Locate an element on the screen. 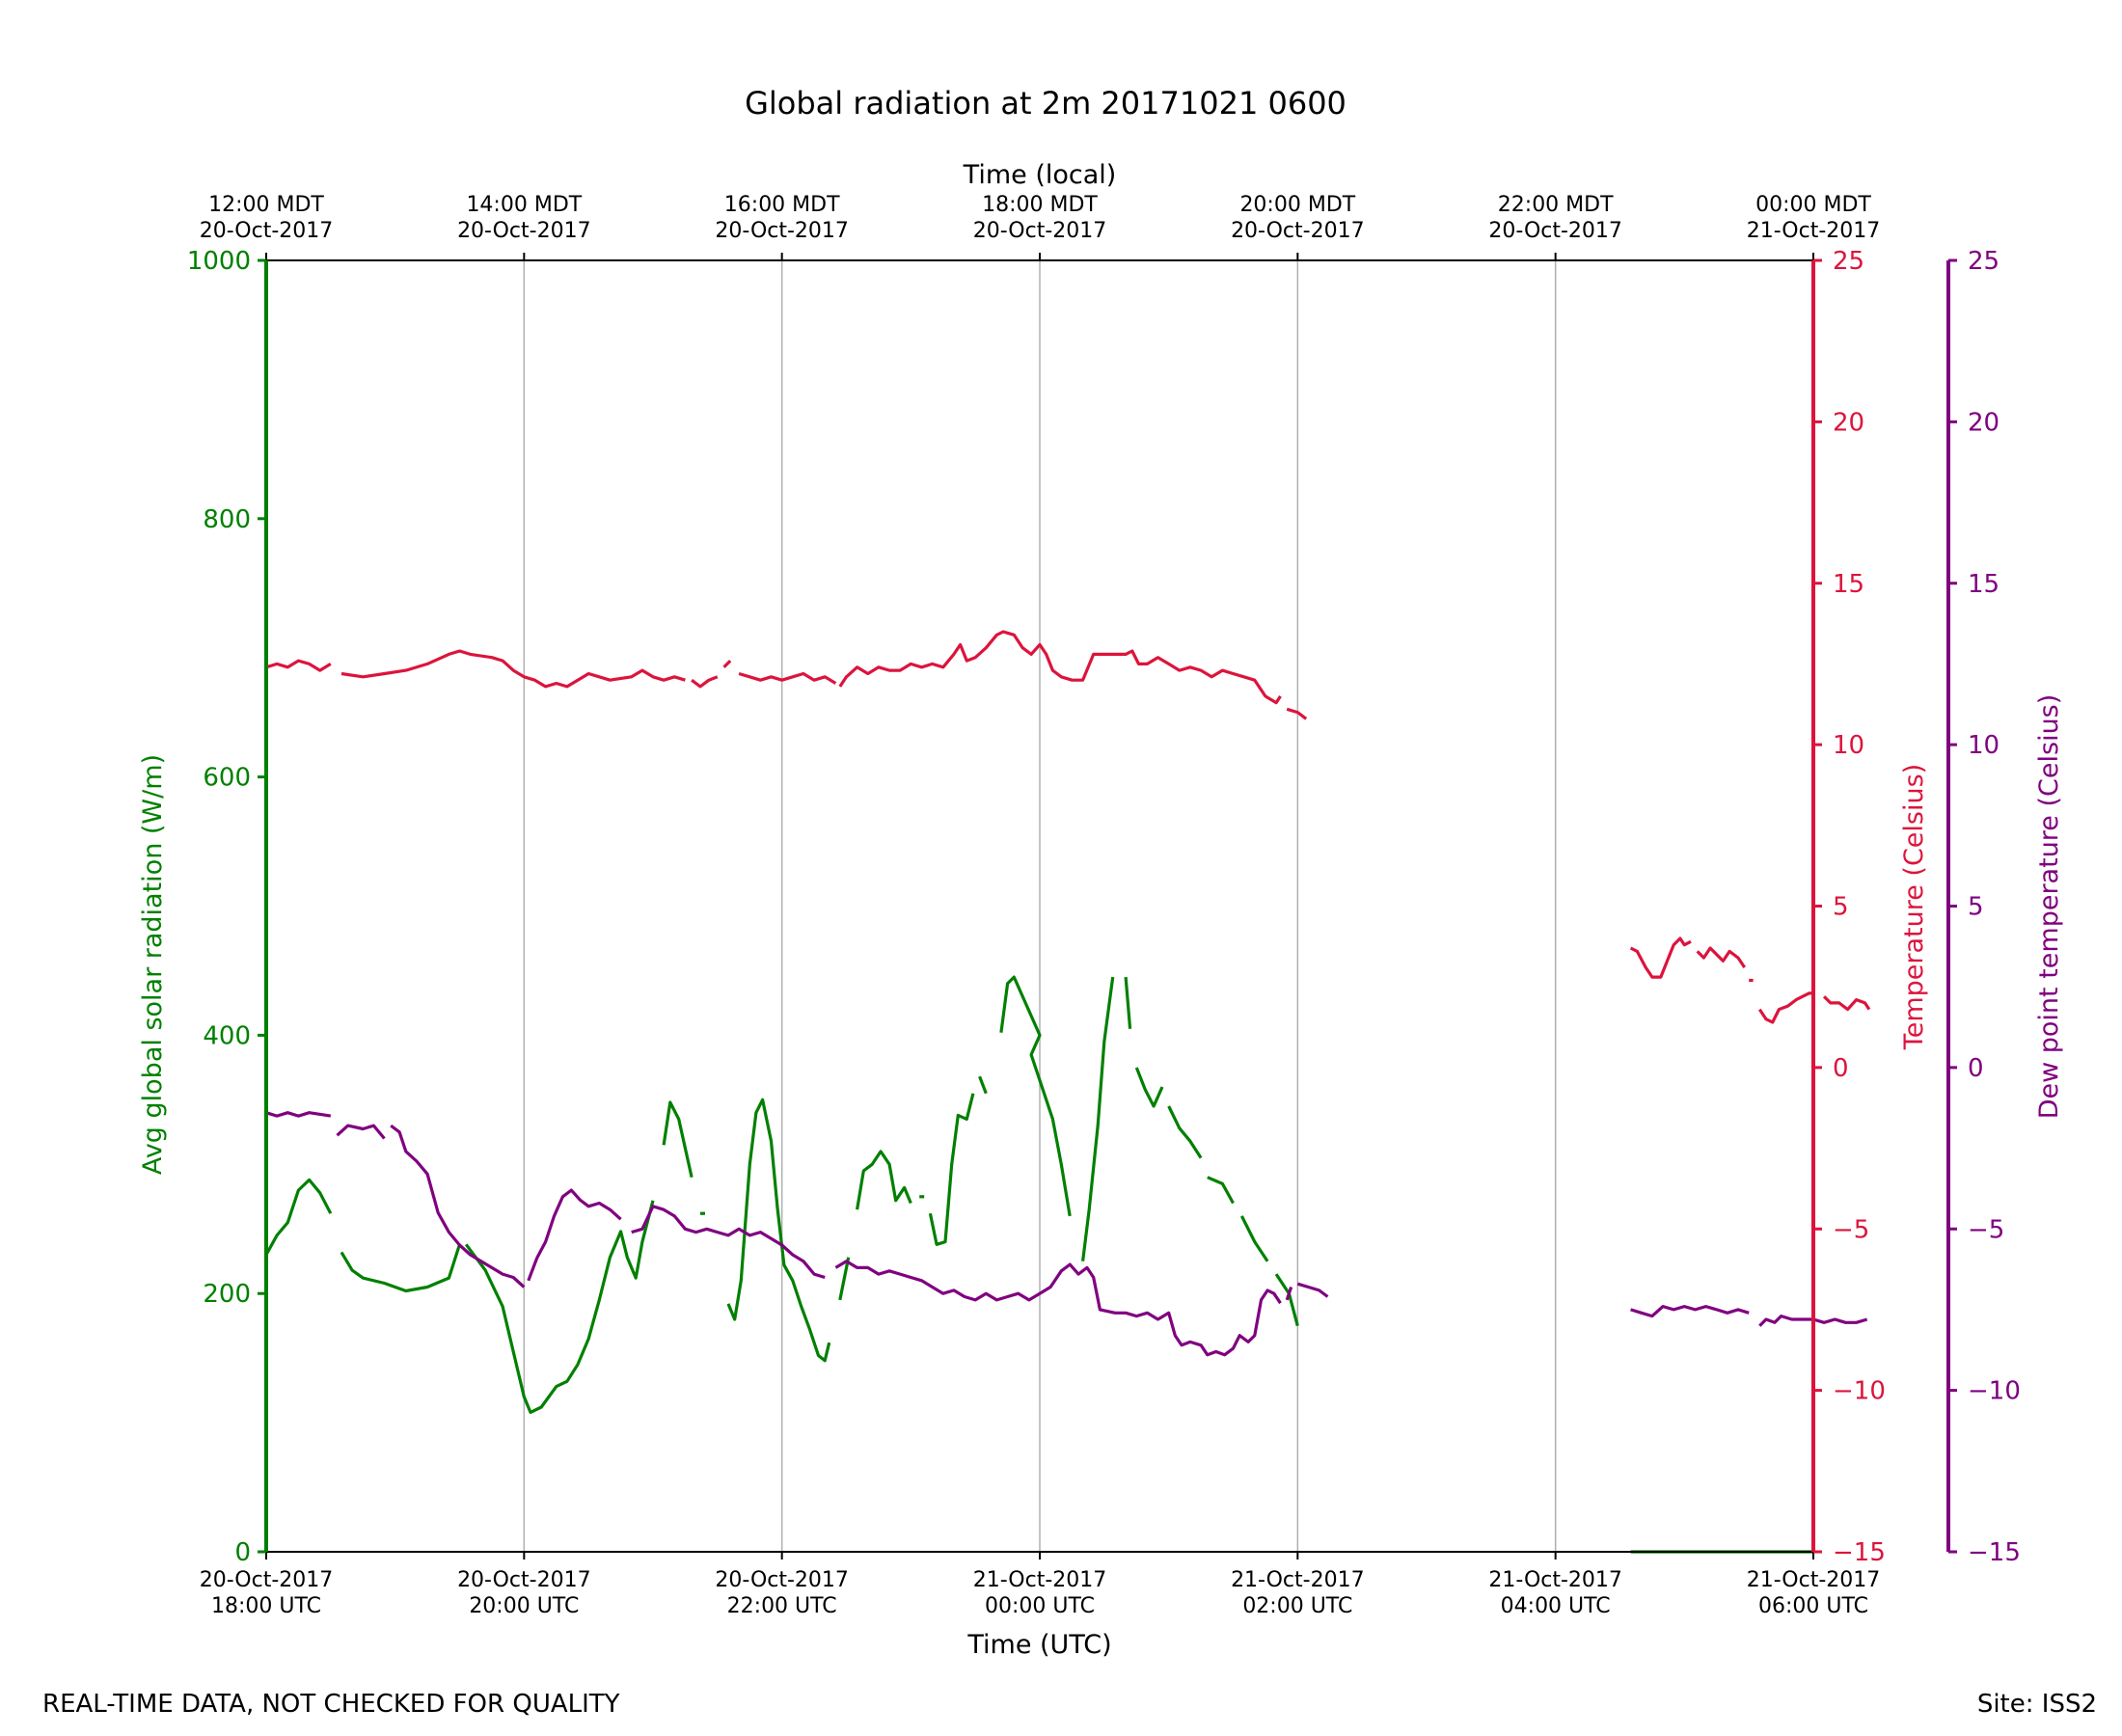  x-tick-label: 04:00 UTC is located at coordinates (1556, 1606).